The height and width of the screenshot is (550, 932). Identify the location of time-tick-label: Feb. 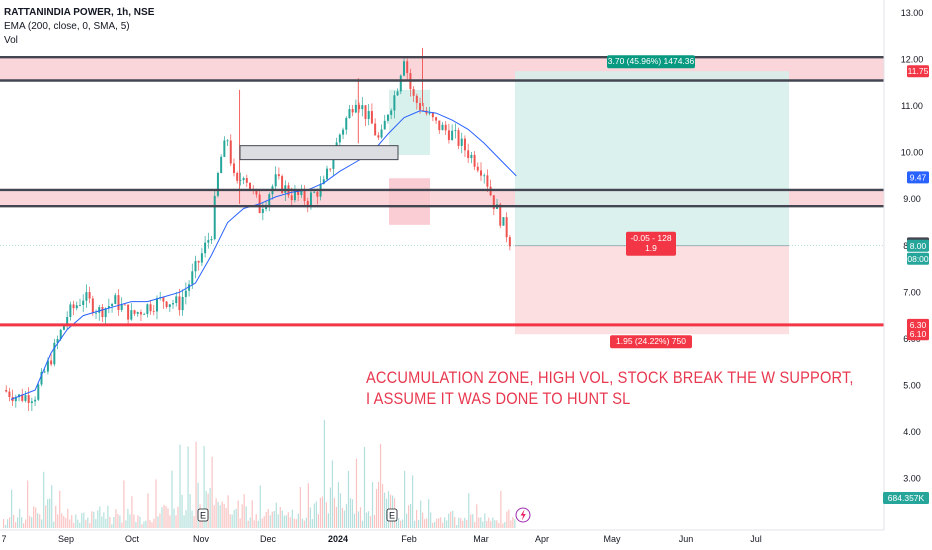
(409, 539).